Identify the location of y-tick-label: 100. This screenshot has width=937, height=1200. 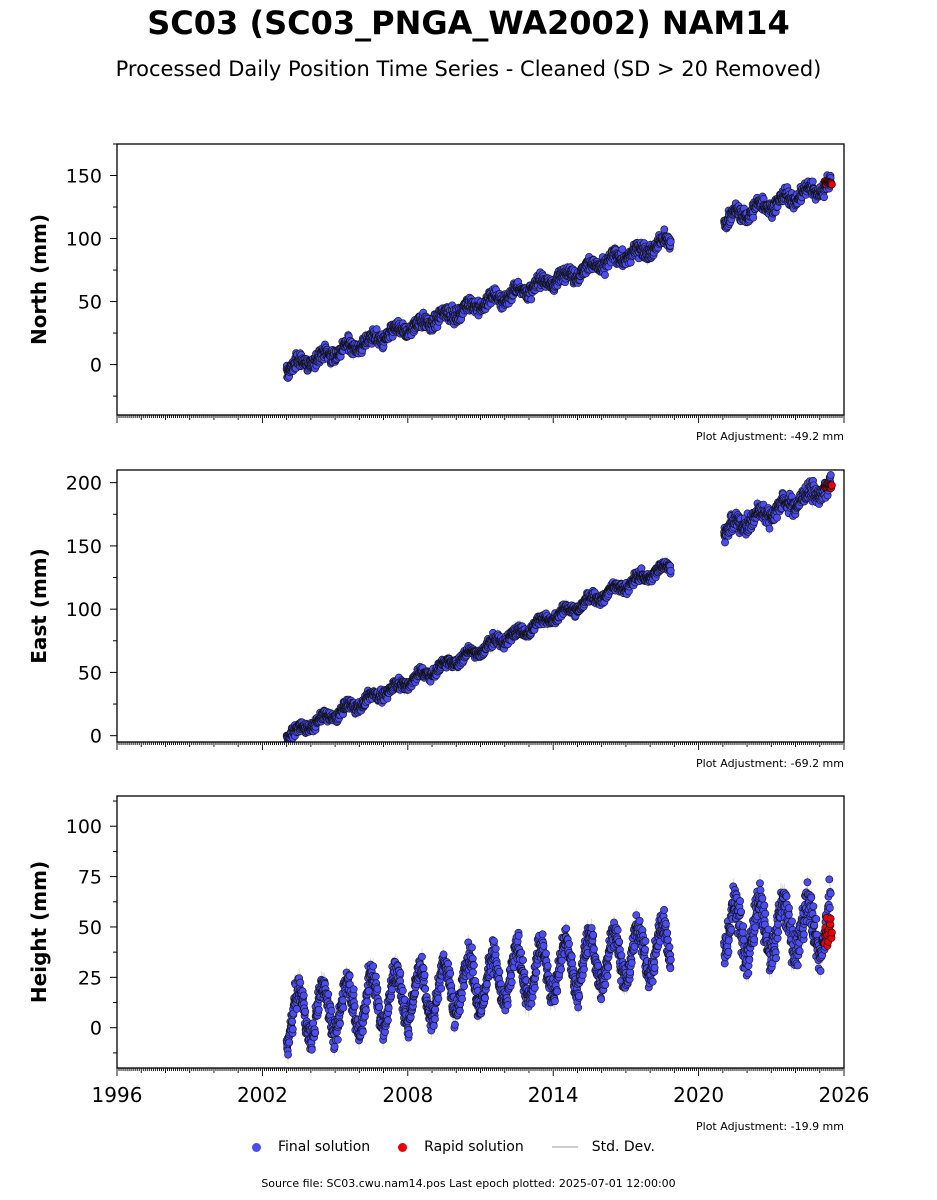
(84, 240).